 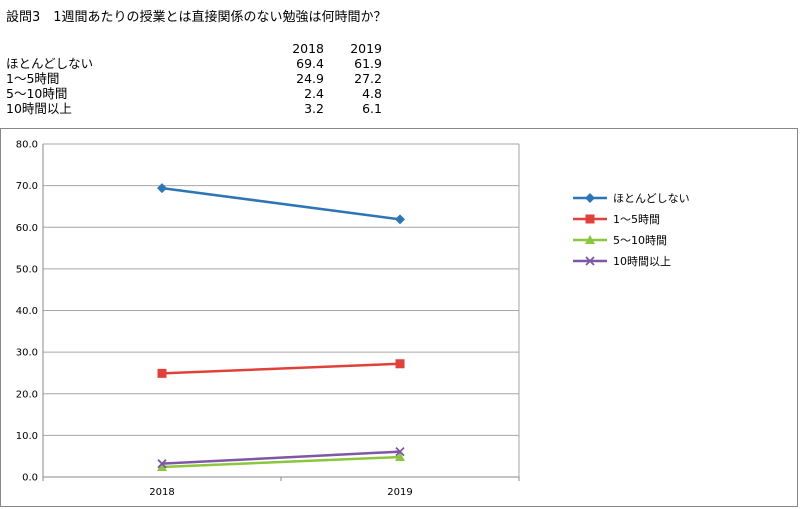 What do you see at coordinates (50, 63) in the screenshot?
I see `table-row-label: ほとんどしない` at bounding box center [50, 63].